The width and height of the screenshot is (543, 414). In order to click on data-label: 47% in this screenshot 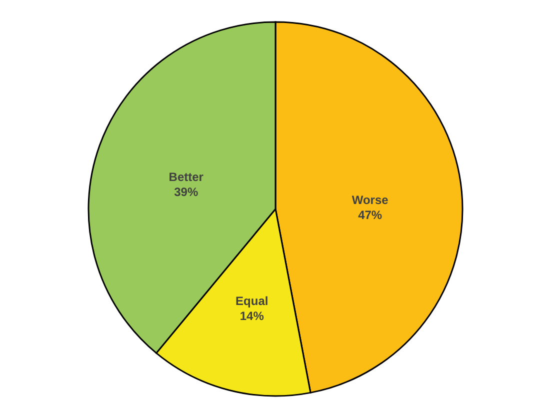, I will do `click(370, 215)`.